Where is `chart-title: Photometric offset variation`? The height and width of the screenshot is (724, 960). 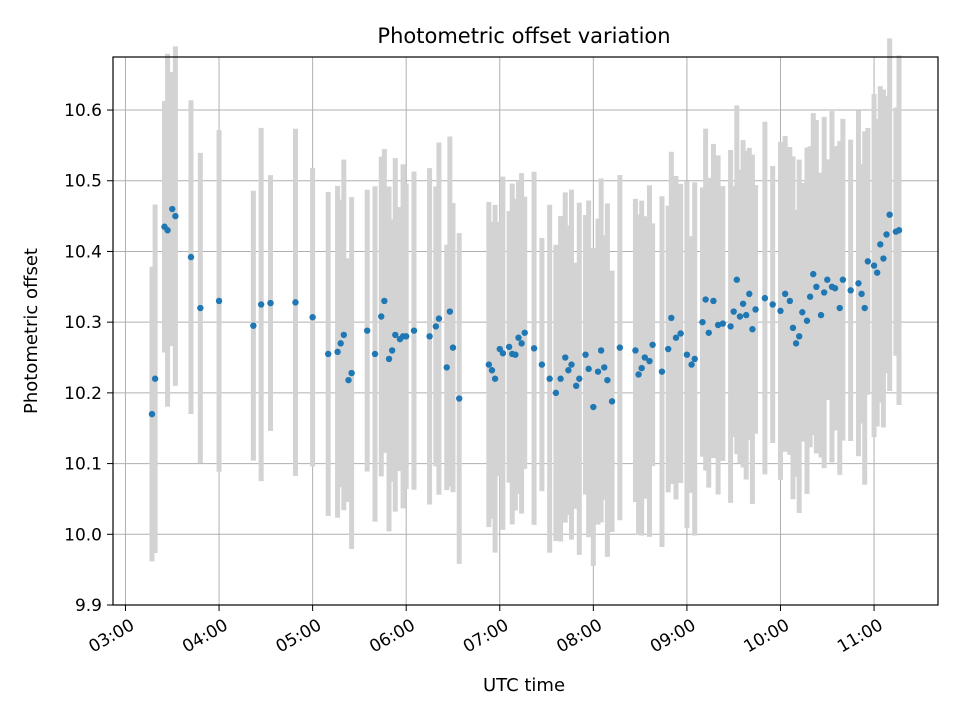
chart-title: Photometric offset variation is located at coordinates (523, 36).